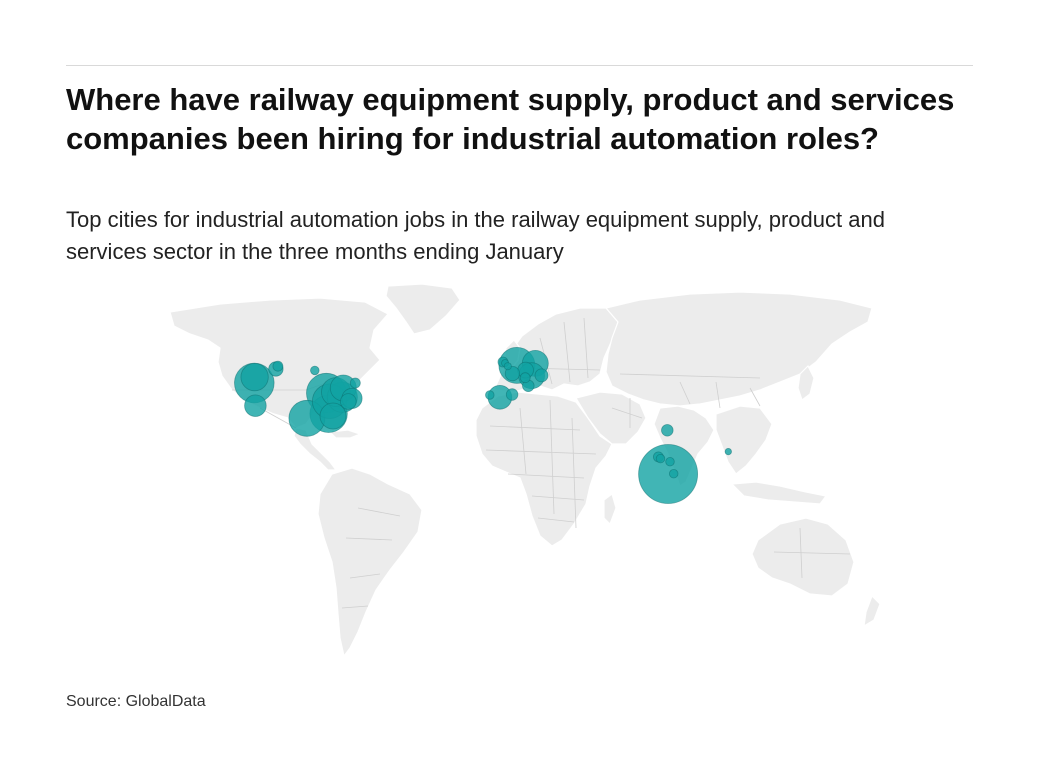 The image size is (1038, 778). I want to click on land-caribbean, so click(345, 434).